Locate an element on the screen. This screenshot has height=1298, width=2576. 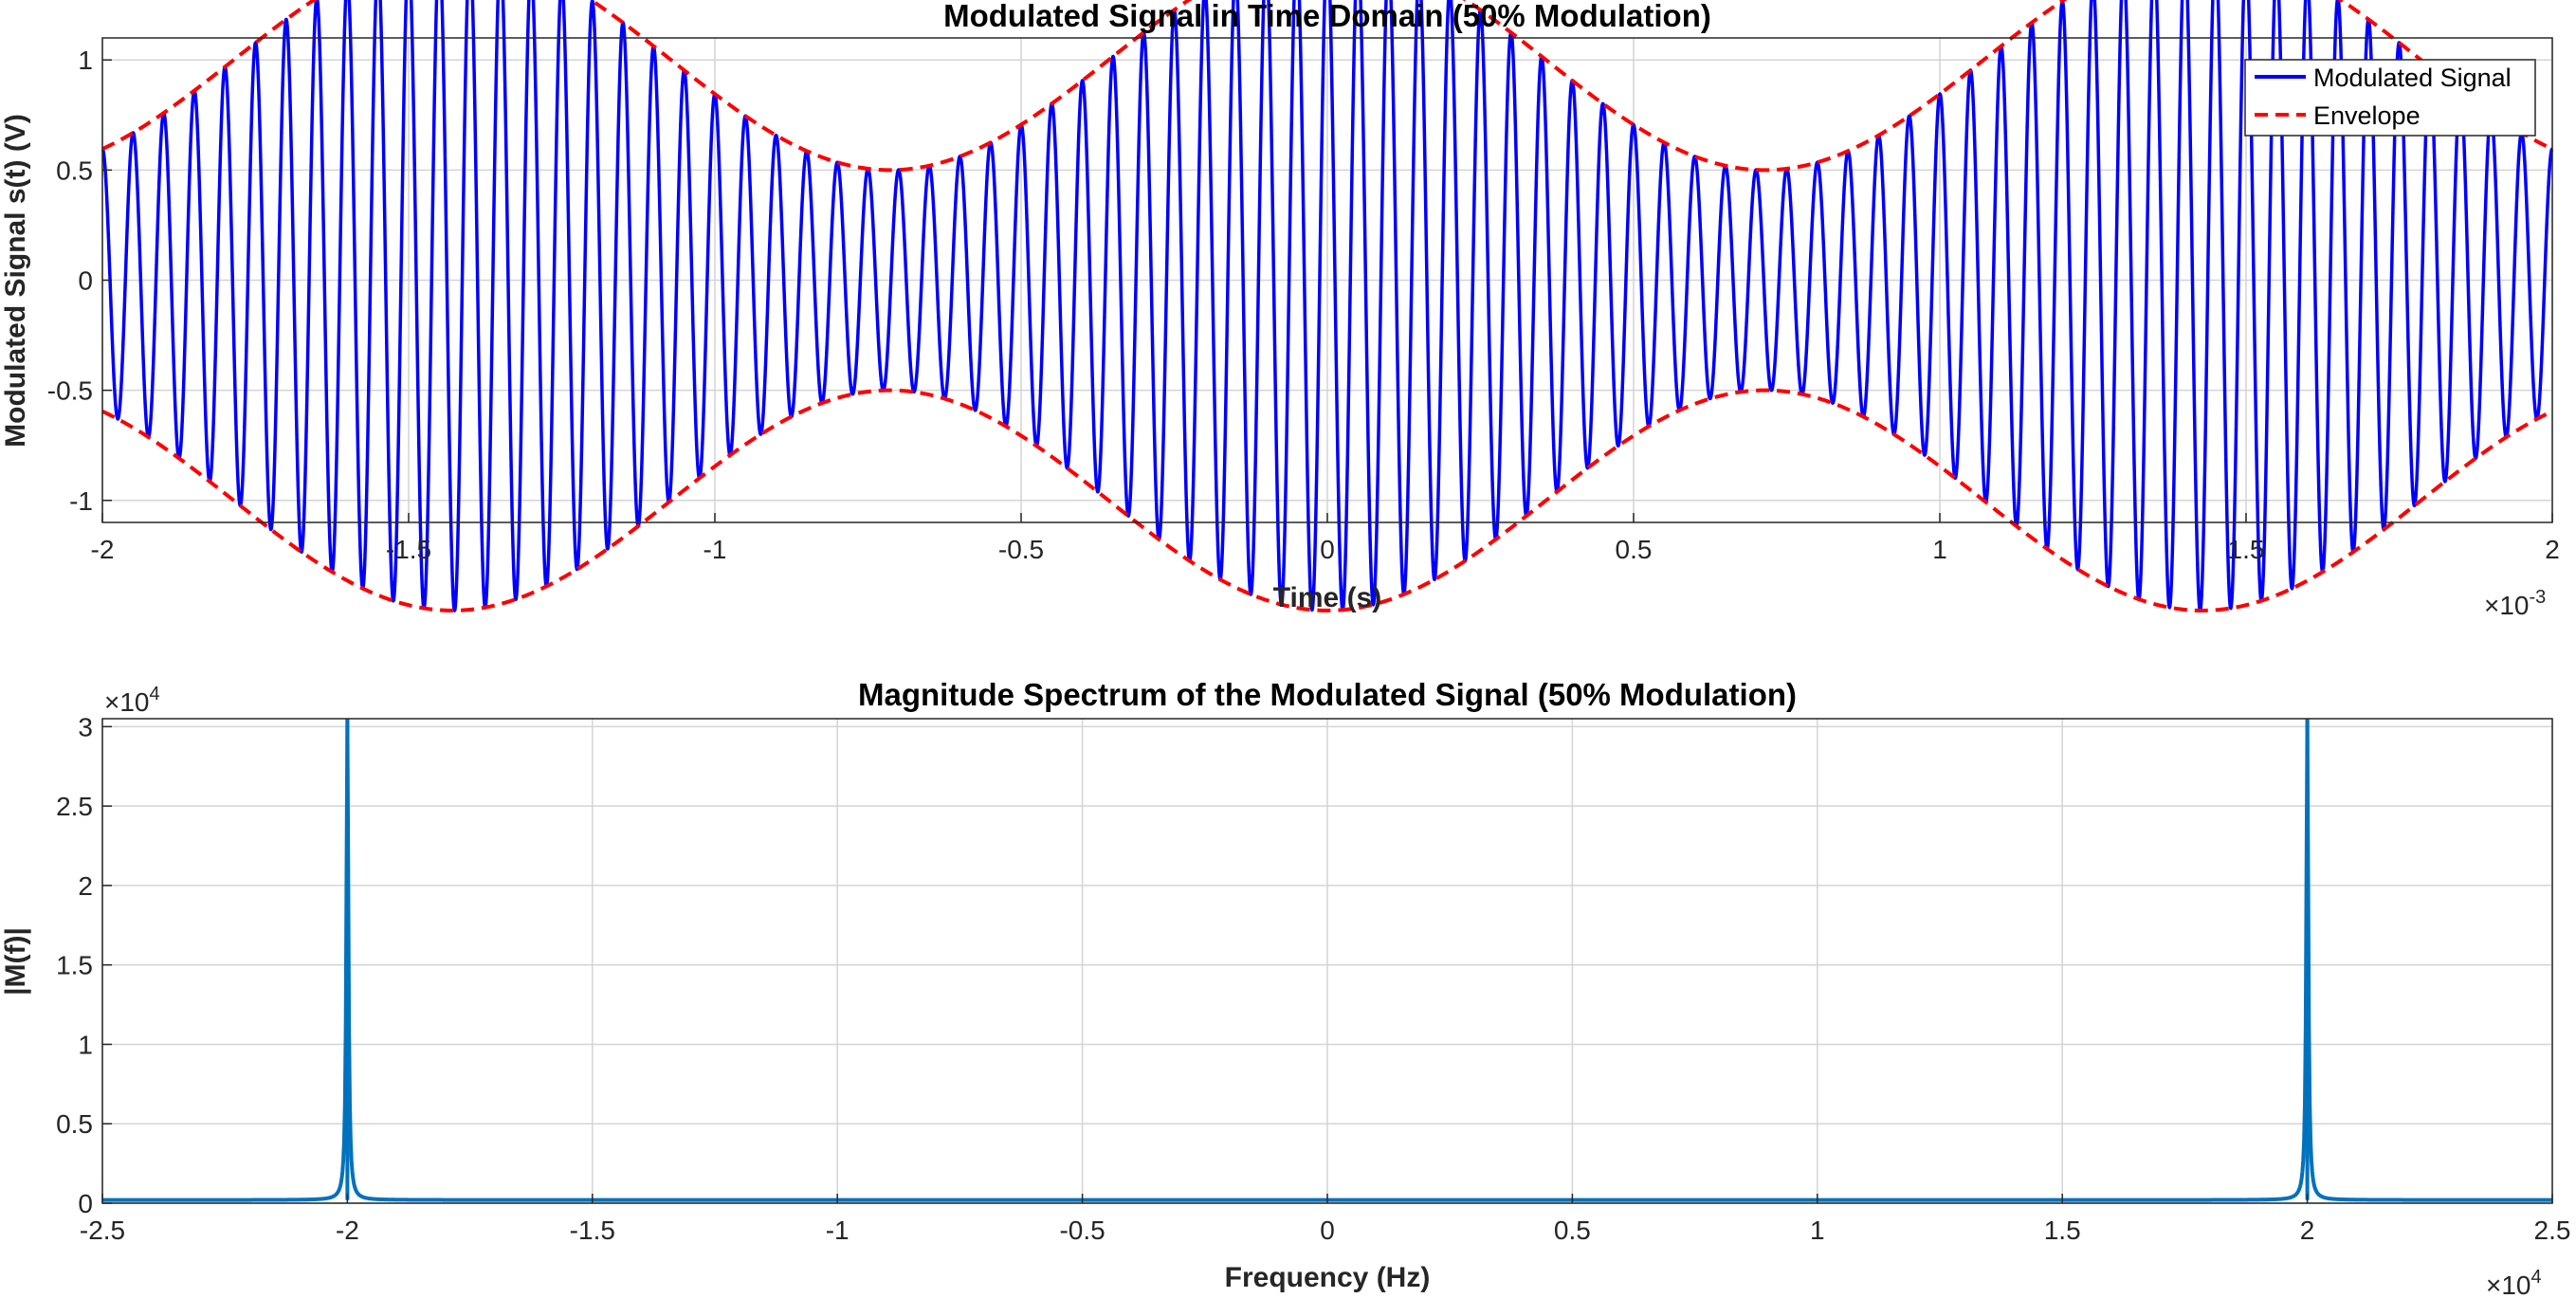
spectrum-y-tick-label: 1.5 is located at coordinates (74, 965).